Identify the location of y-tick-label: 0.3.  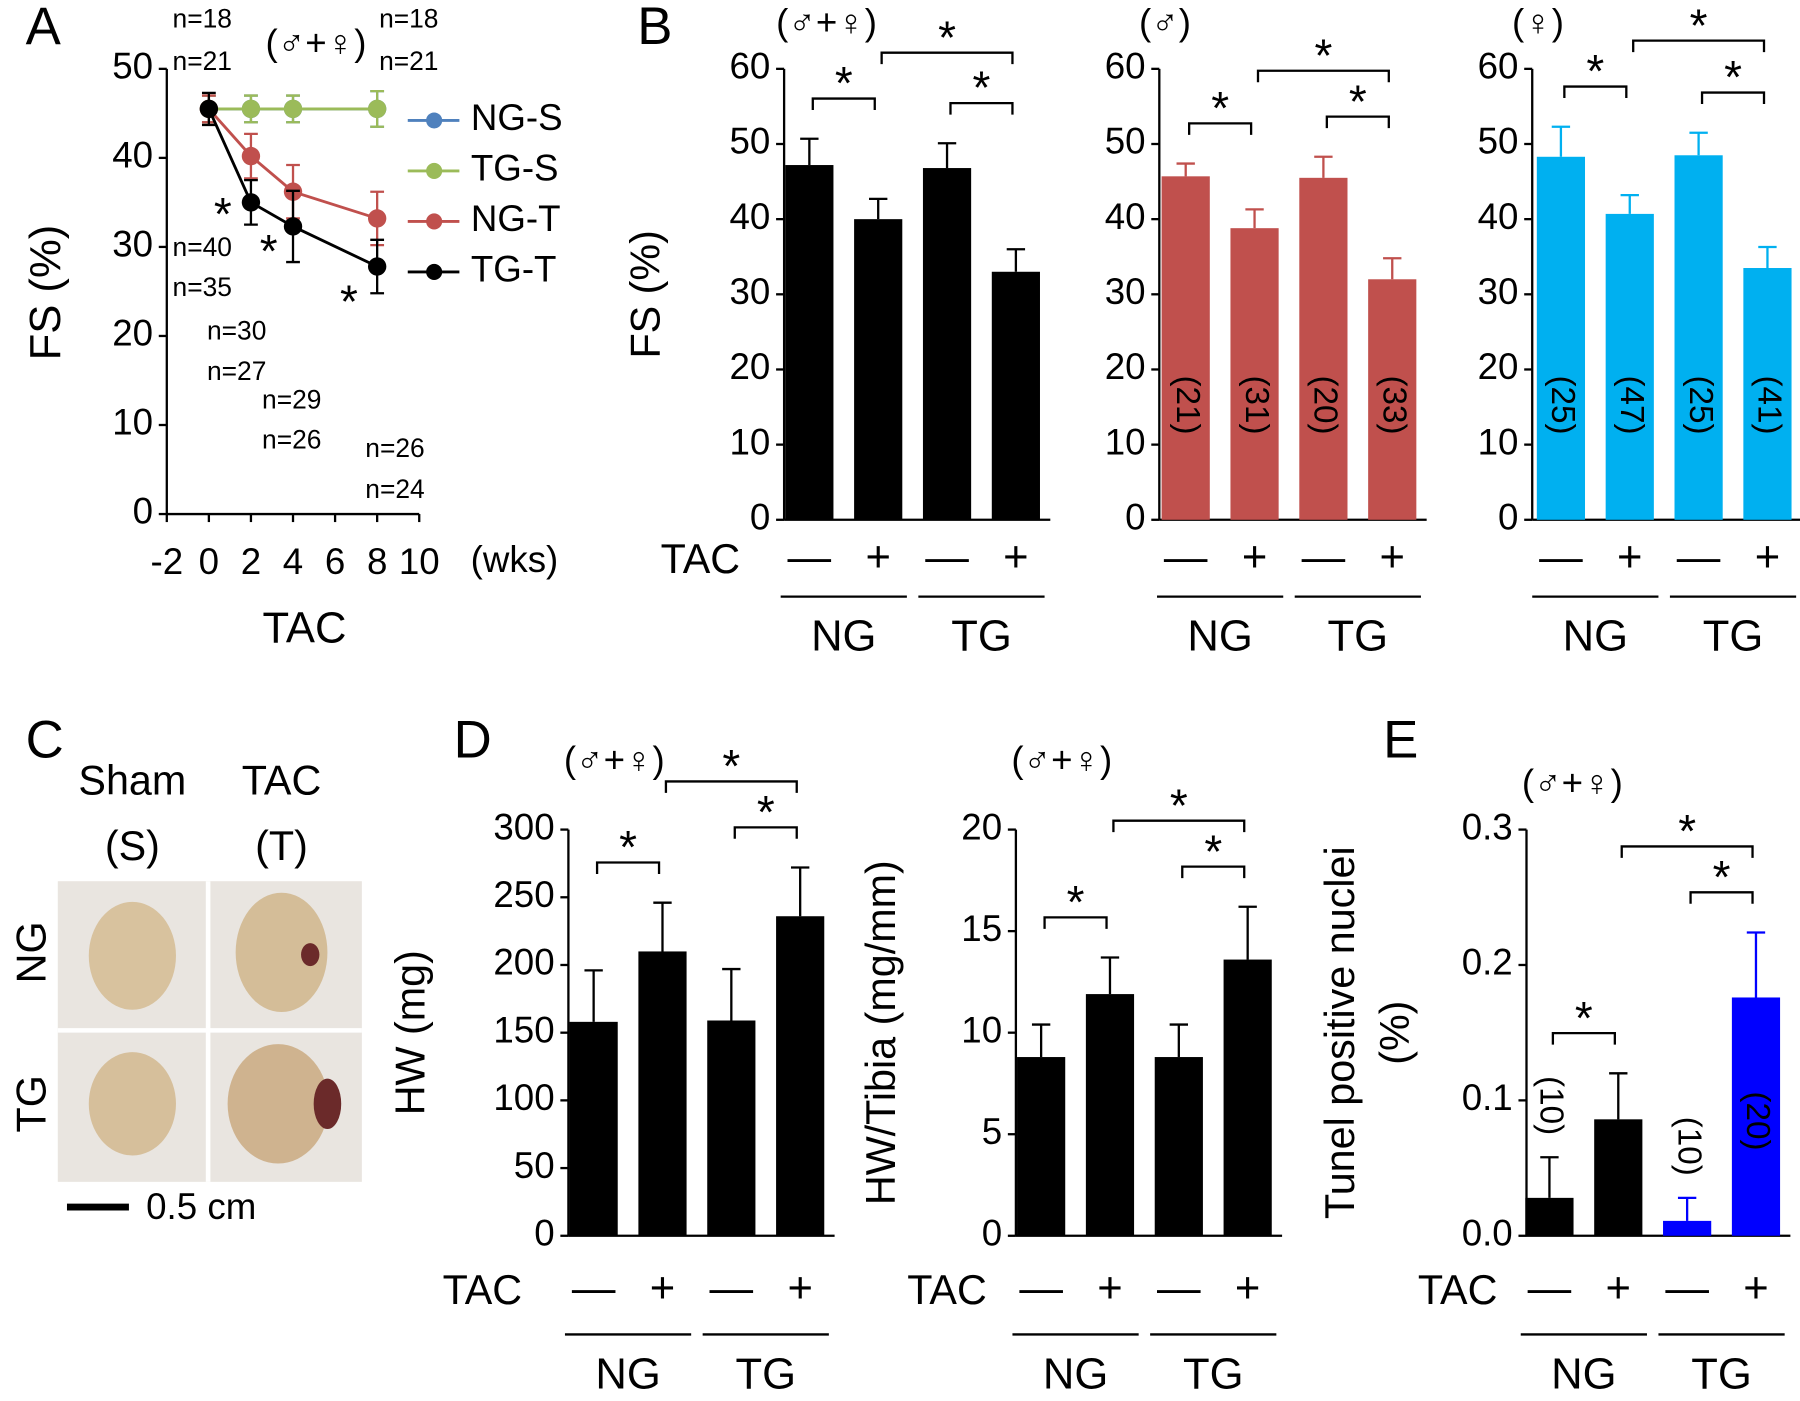
(1487, 826).